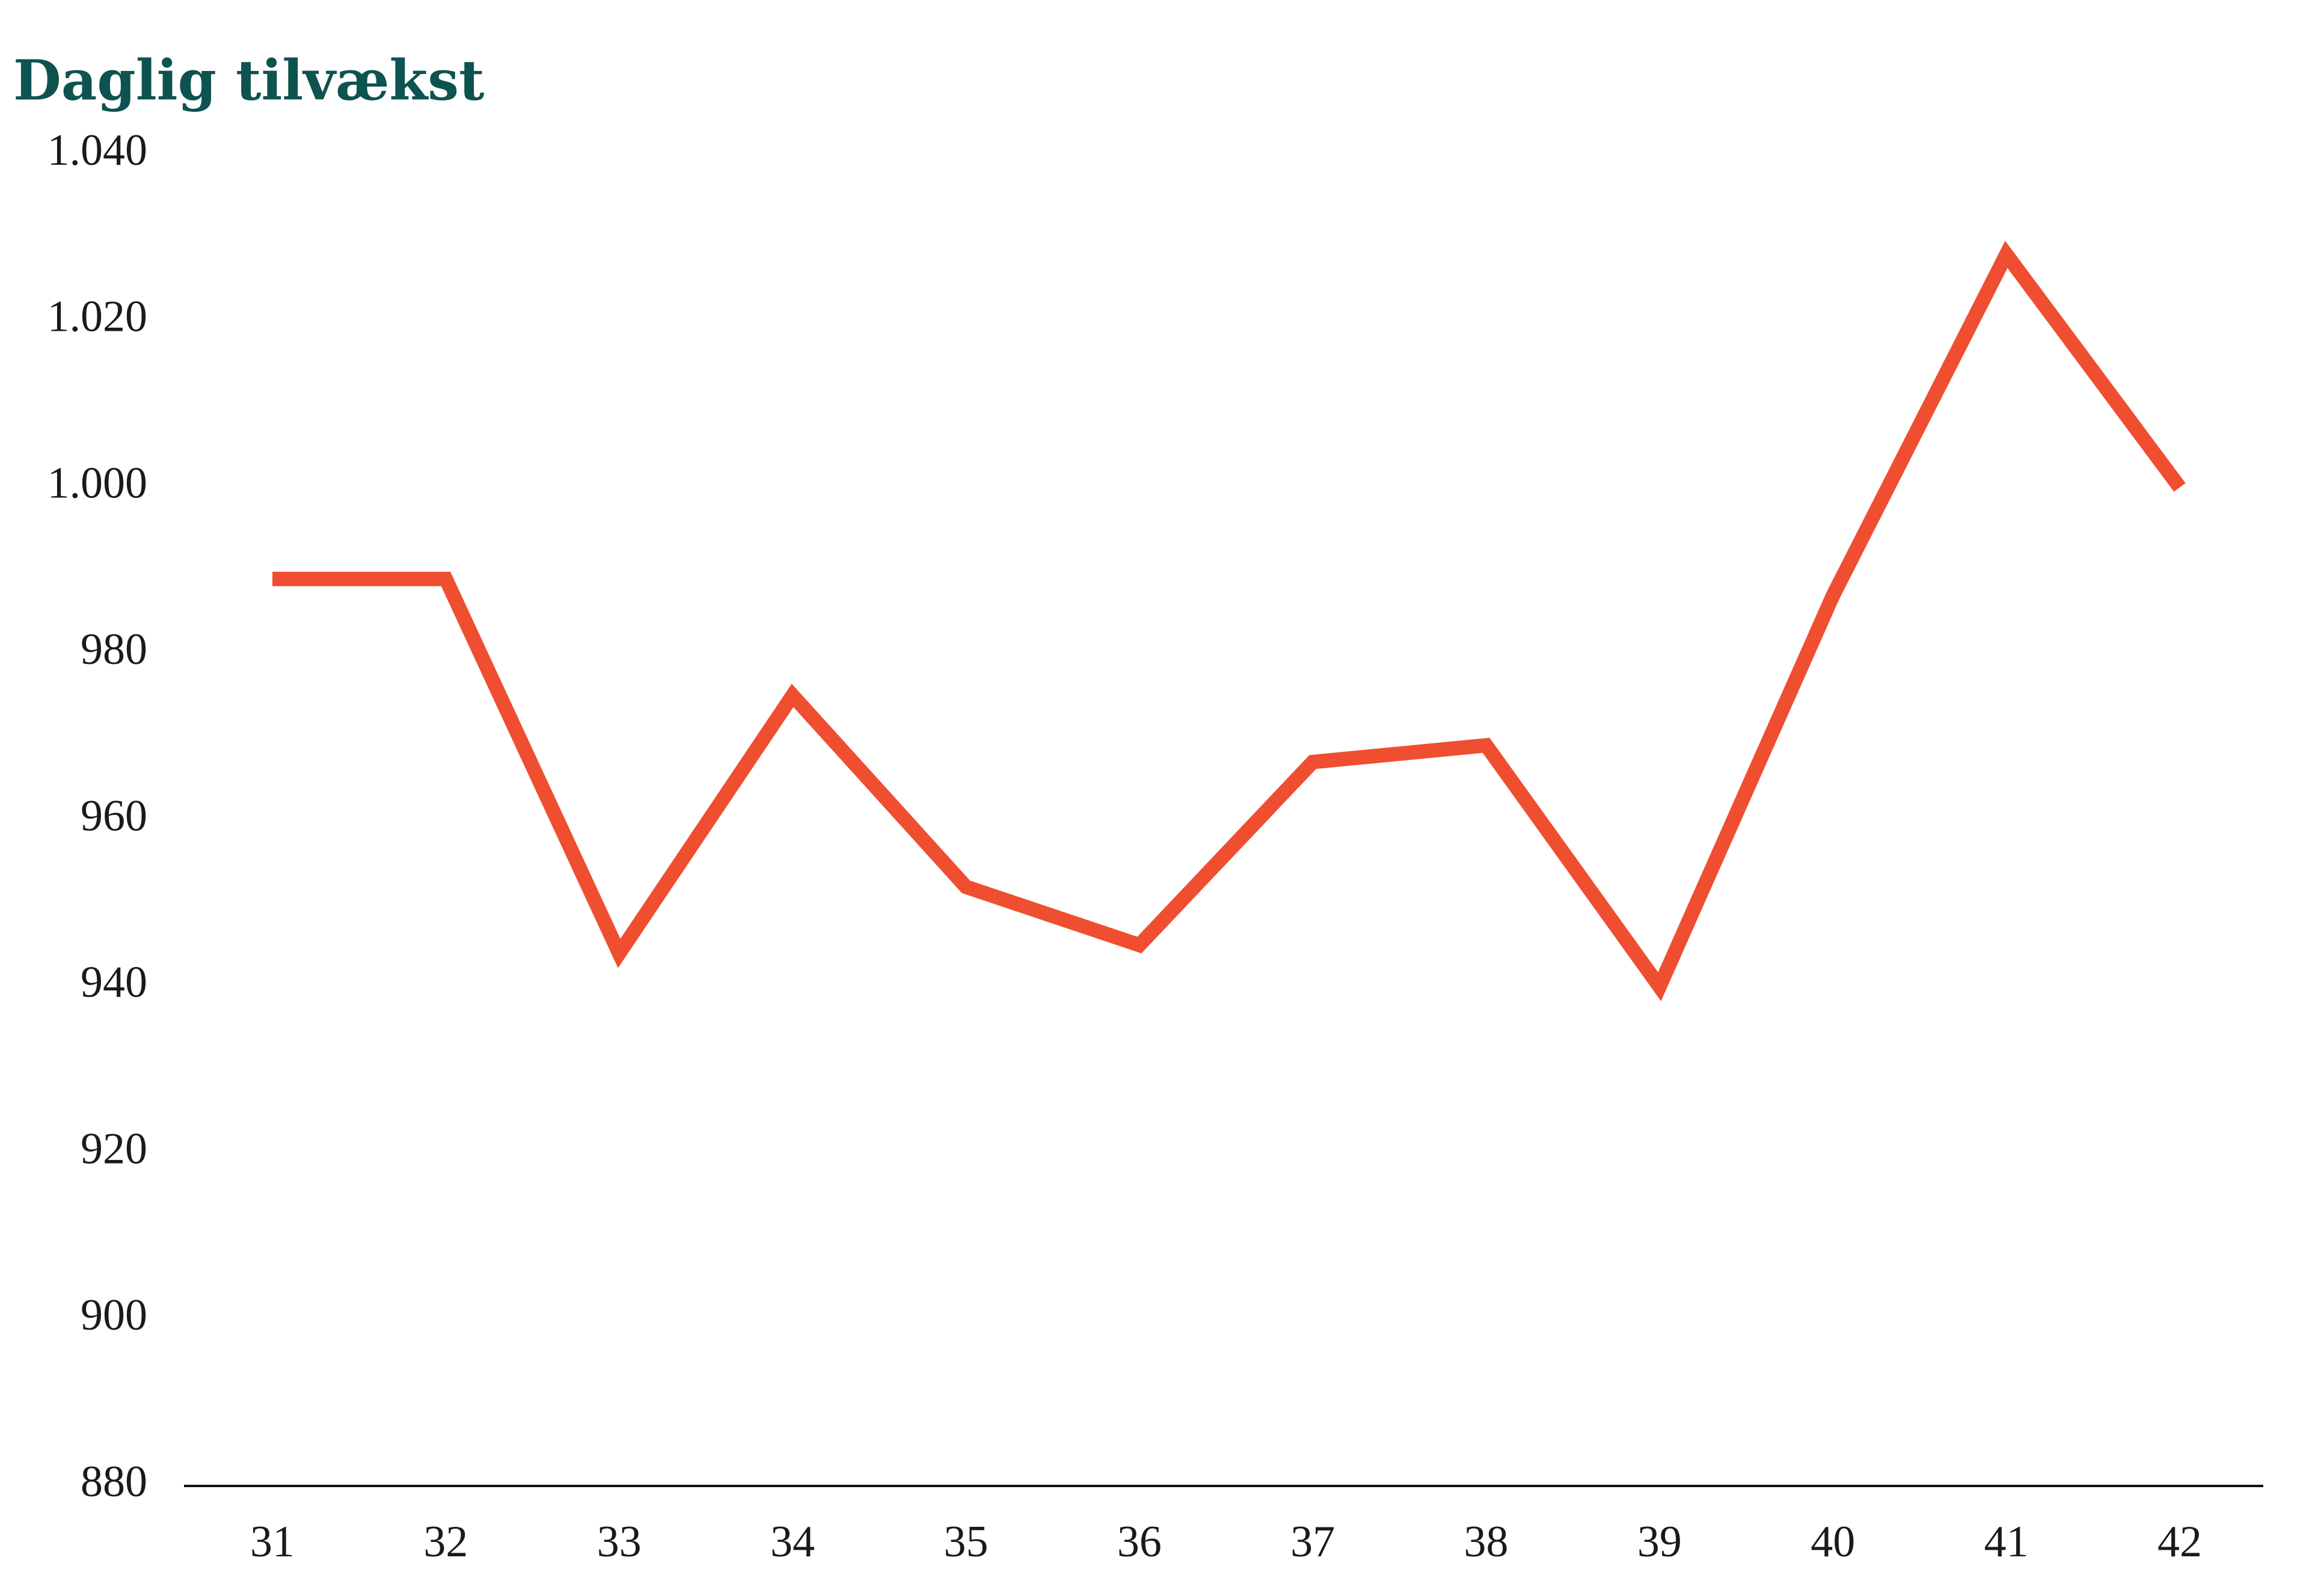 This screenshot has width=2309, height=1596. I want to click on y-tick-label: 1.020, so click(98, 317).